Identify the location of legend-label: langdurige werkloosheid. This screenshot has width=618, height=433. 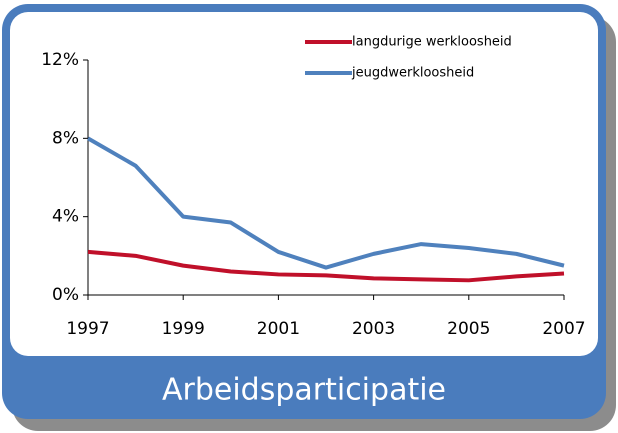
(432, 42).